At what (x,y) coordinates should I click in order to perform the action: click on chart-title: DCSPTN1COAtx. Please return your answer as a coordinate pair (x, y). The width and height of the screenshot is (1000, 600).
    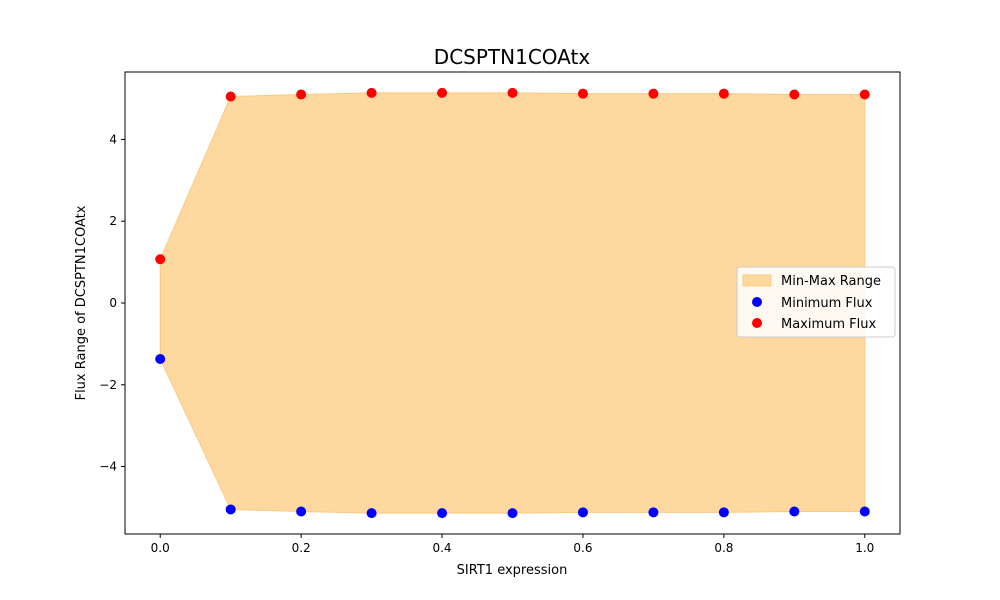
    Looking at the image, I should click on (512, 57).